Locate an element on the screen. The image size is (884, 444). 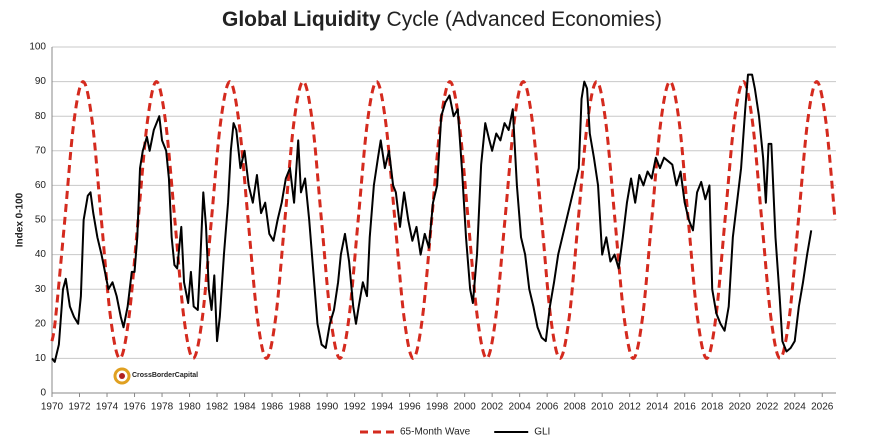
x-tick-label: 1976 is located at coordinates (134, 407).